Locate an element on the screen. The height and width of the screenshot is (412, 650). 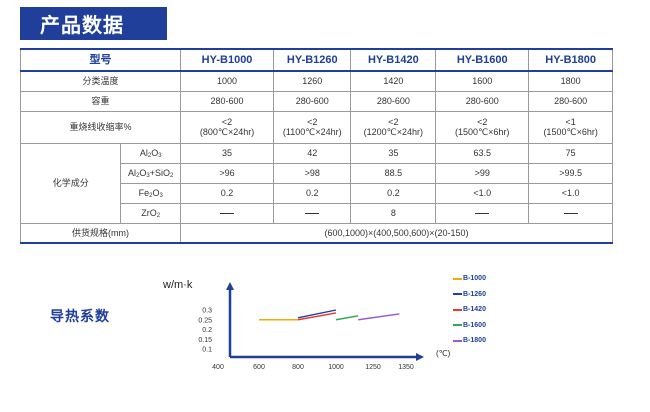
sub-row-label: Al2O3 is located at coordinates (151, 153).